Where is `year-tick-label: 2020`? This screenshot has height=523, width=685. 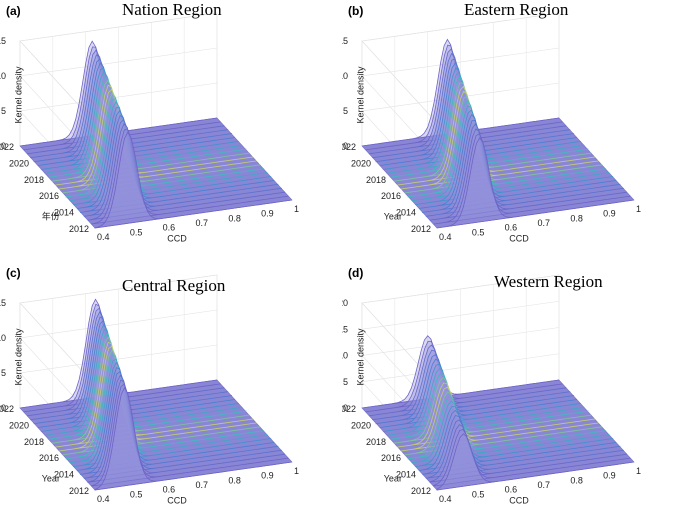
year-tick-label: 2020 is located at coordinates (361, 163).